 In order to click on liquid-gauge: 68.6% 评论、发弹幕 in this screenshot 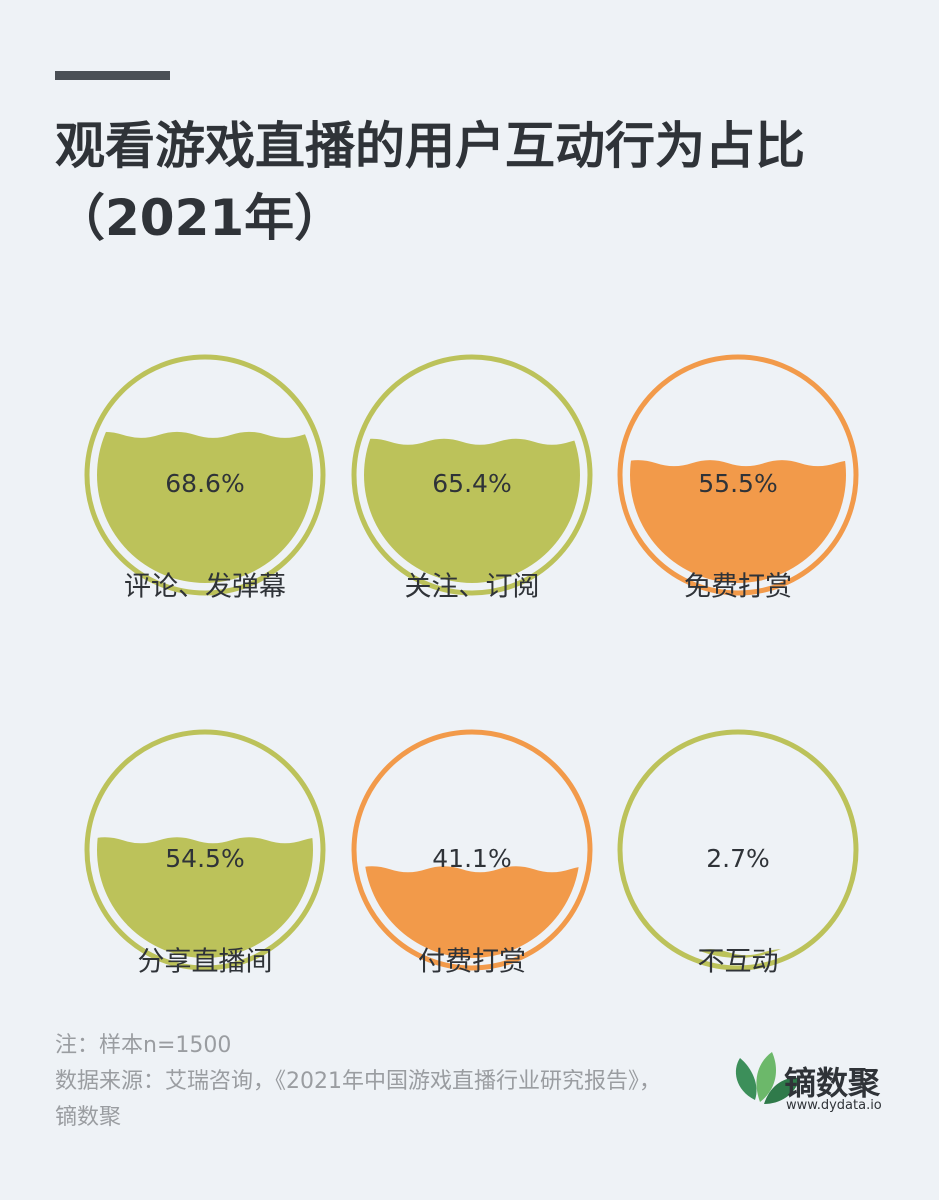, I will do `click(205, 478)`.